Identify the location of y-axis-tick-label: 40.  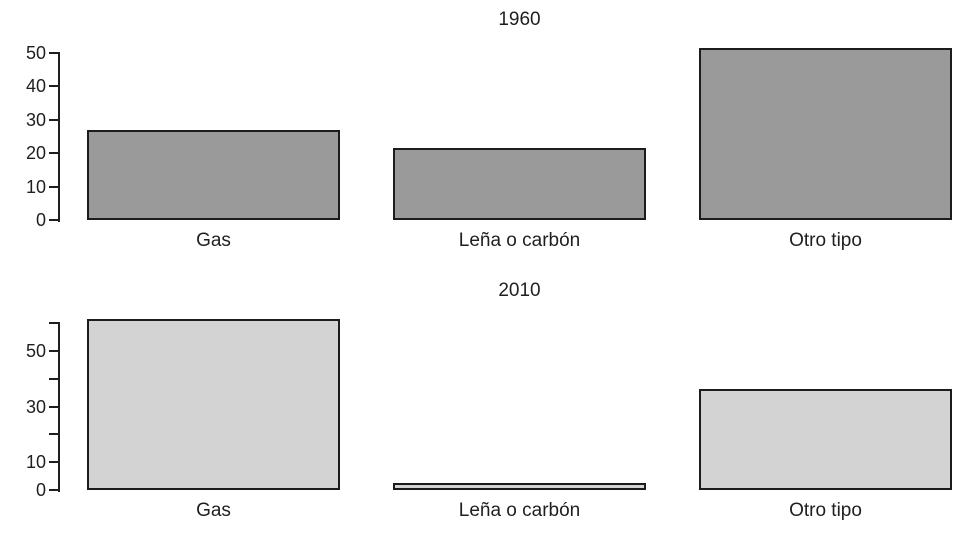
(35, 86).